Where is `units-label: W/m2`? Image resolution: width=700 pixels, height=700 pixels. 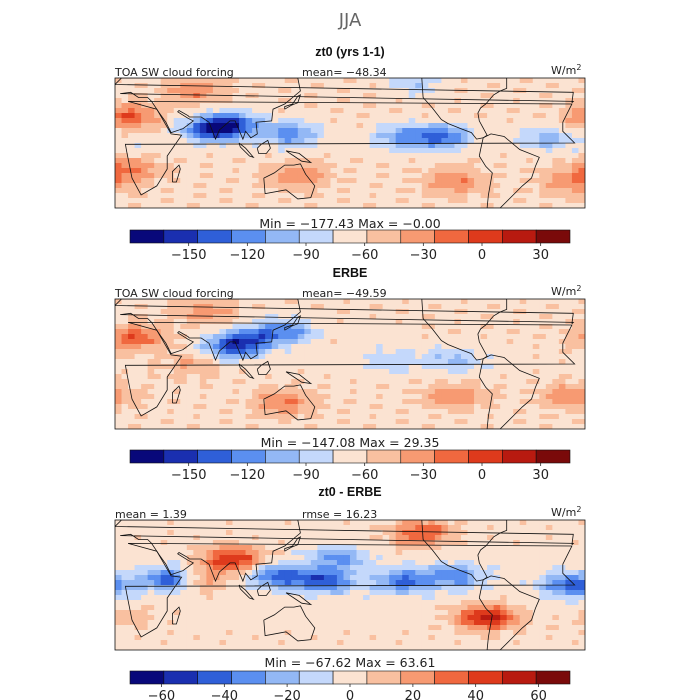 units-label: W/m2 is located at coordinates (566, 512).